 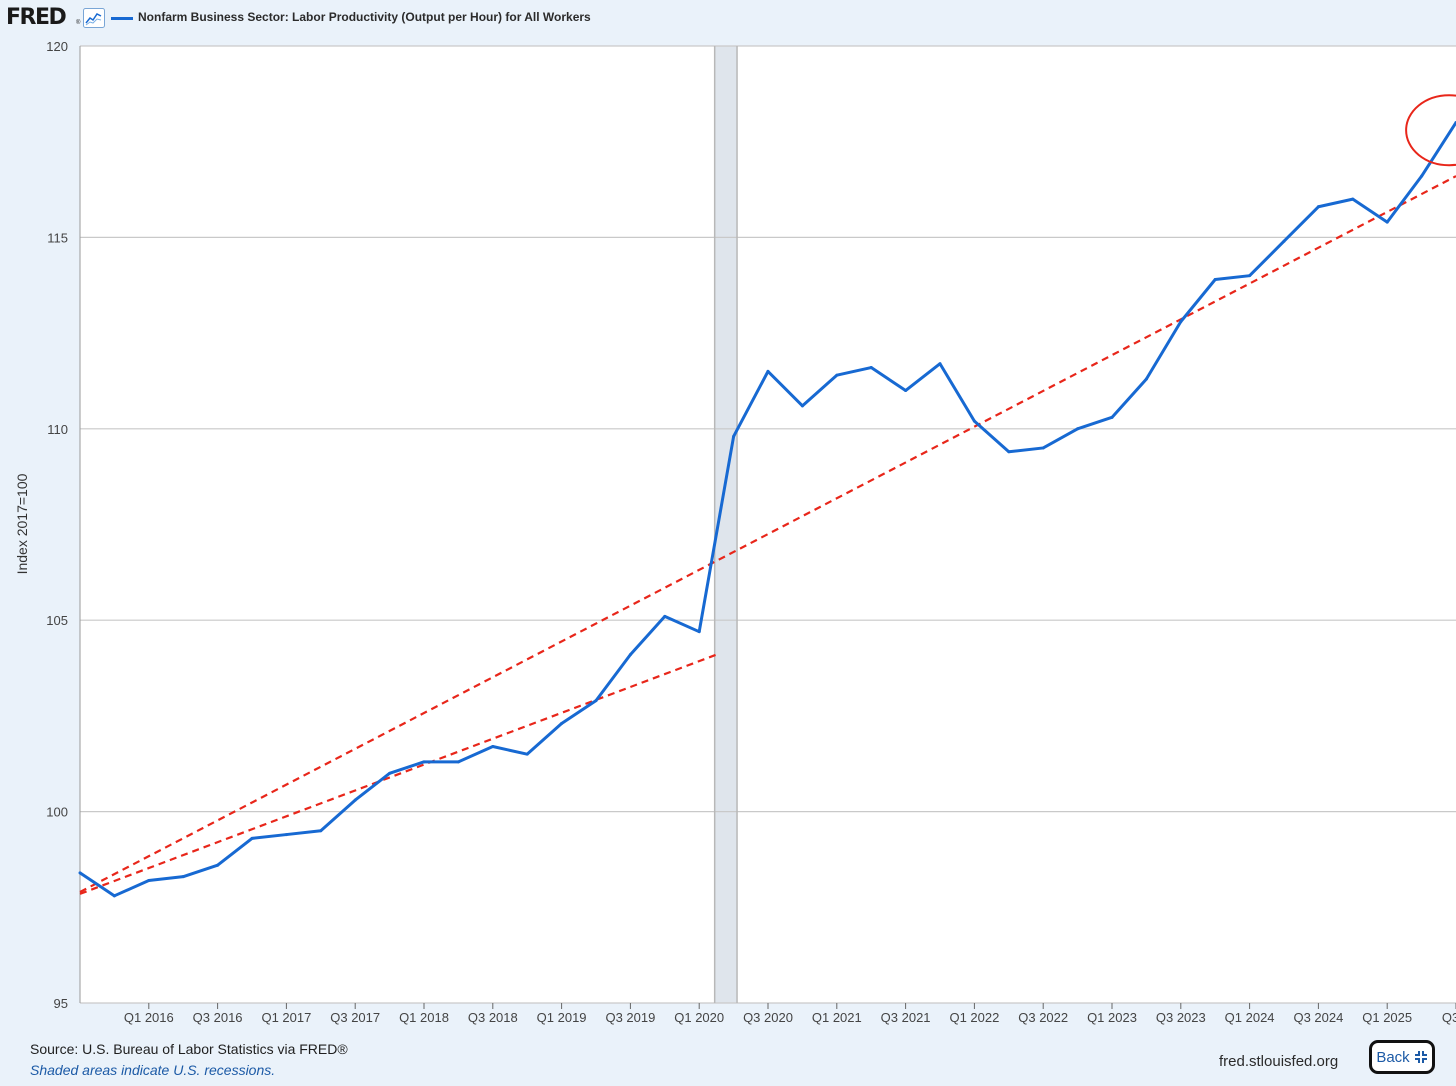 I want to click on recession-shading, so click(x=726, y=524).